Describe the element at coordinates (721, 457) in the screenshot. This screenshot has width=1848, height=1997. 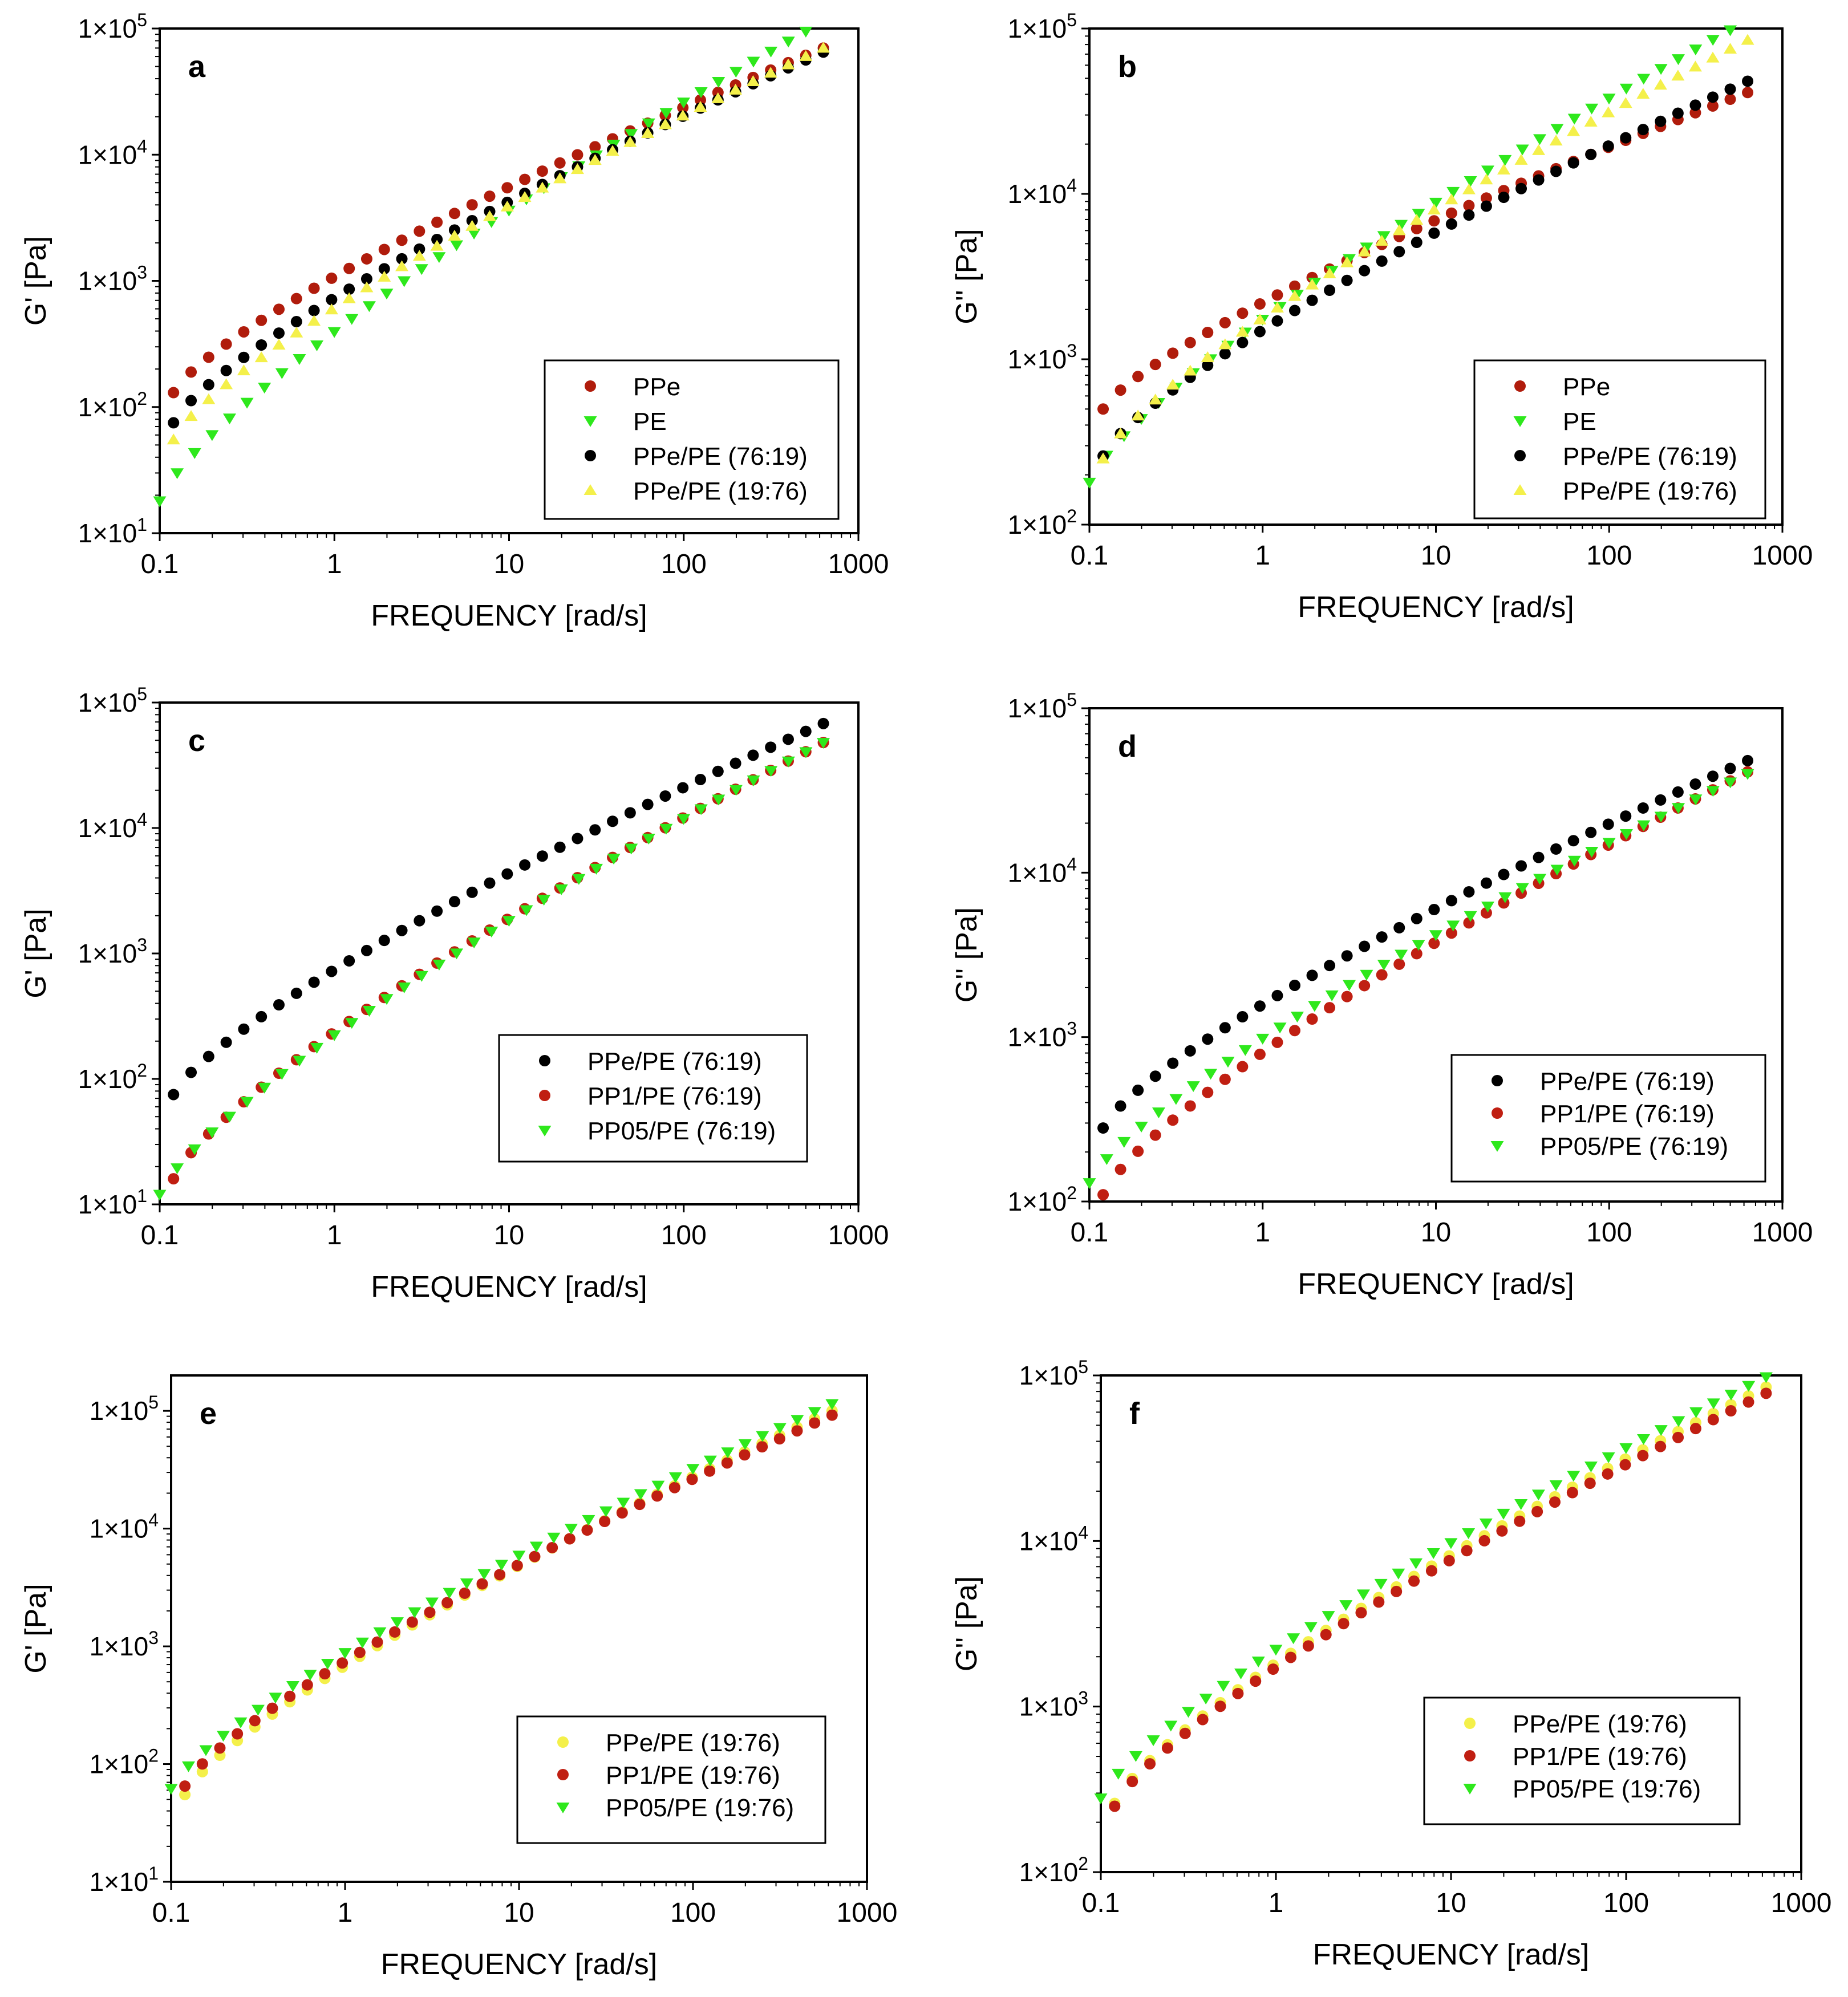
I see `legend-label: PPe/PE (76:19)` at that location.